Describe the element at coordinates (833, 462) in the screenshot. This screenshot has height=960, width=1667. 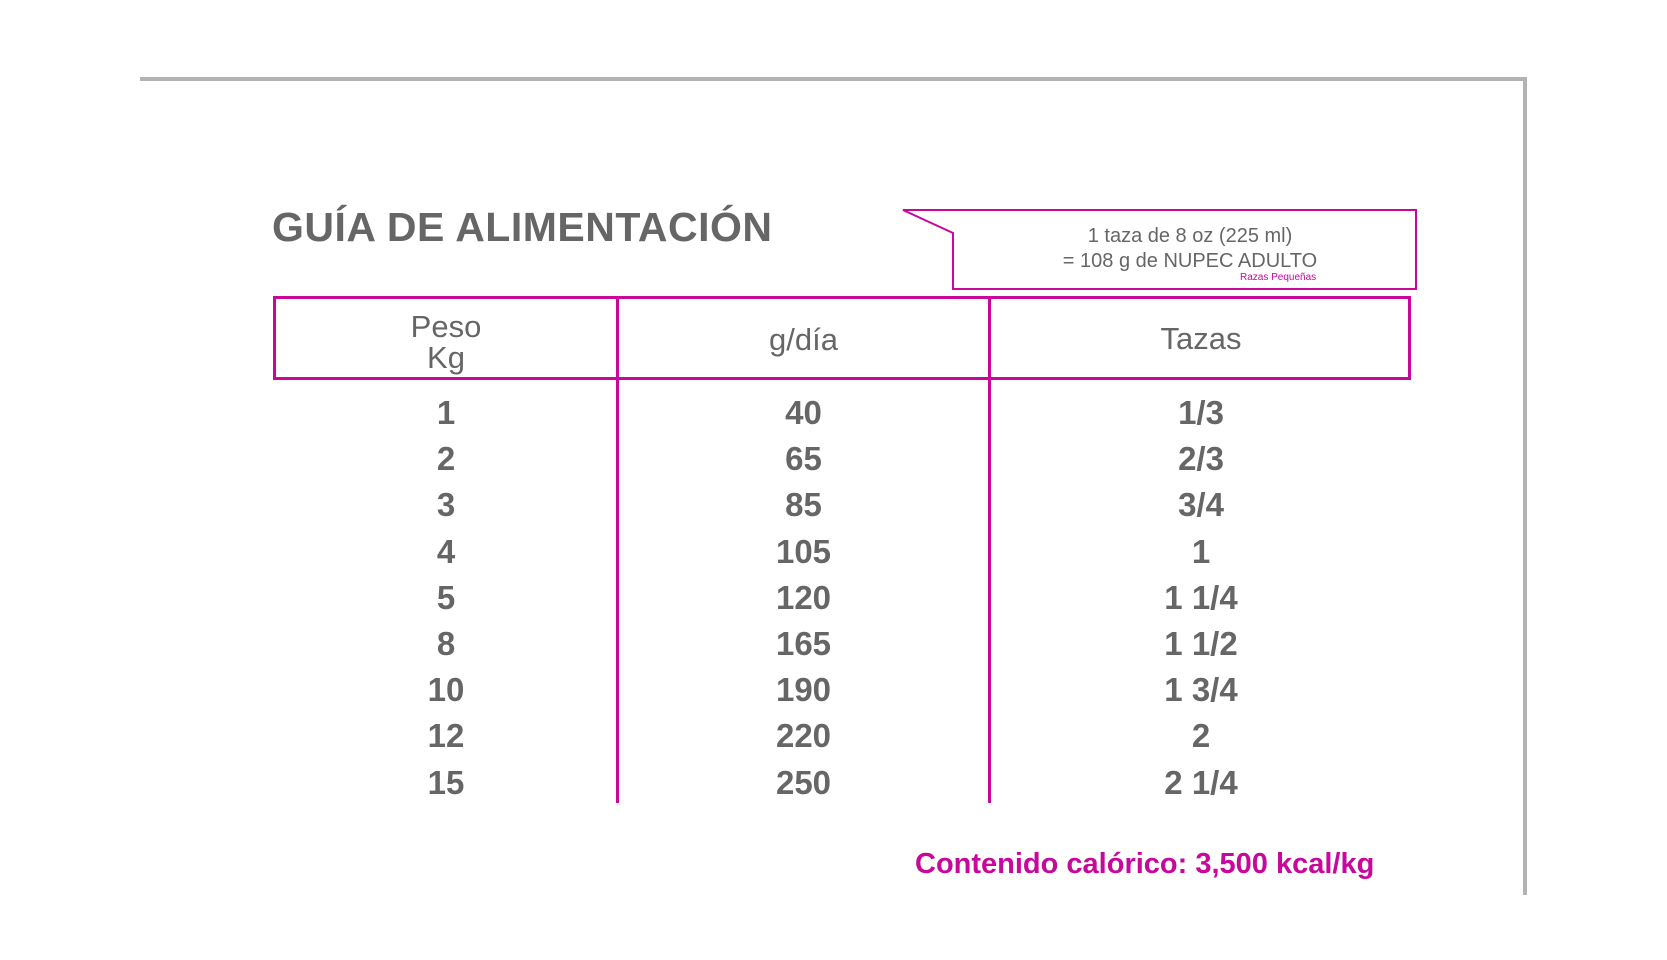
I see `table-row: 2 65 2/3` at that location.